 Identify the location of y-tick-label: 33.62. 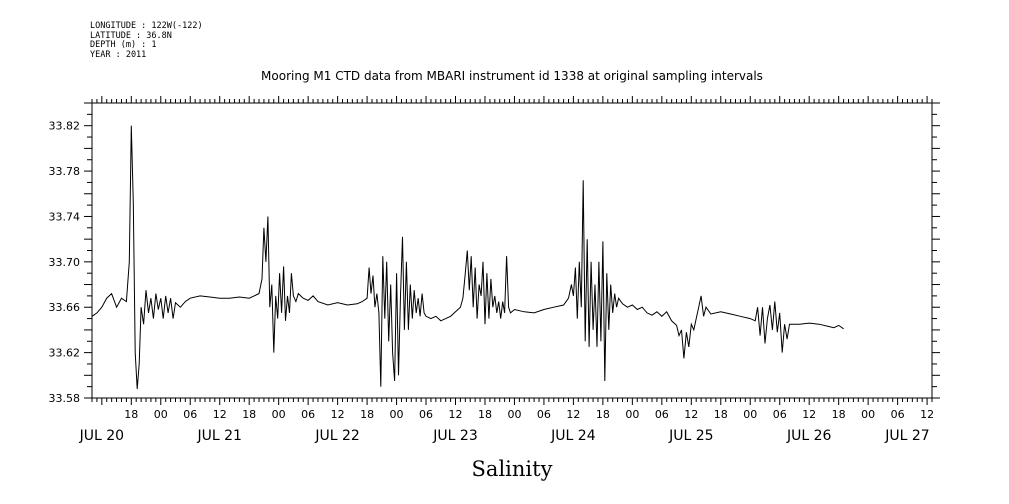
(65, 353).